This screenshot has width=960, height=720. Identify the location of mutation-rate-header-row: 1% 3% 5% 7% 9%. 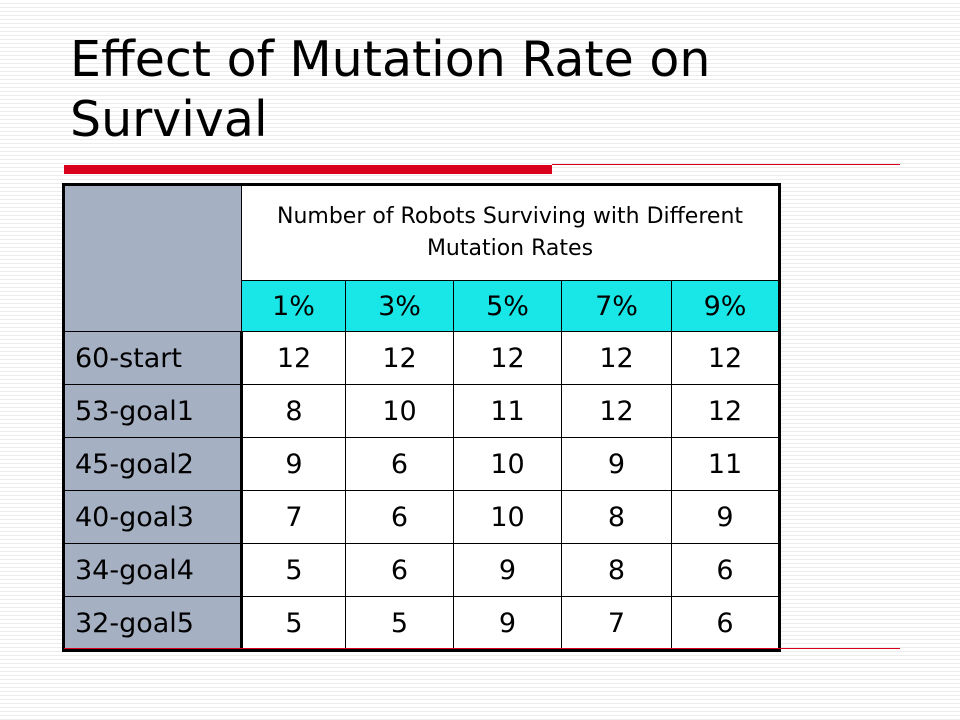
(422, 306).